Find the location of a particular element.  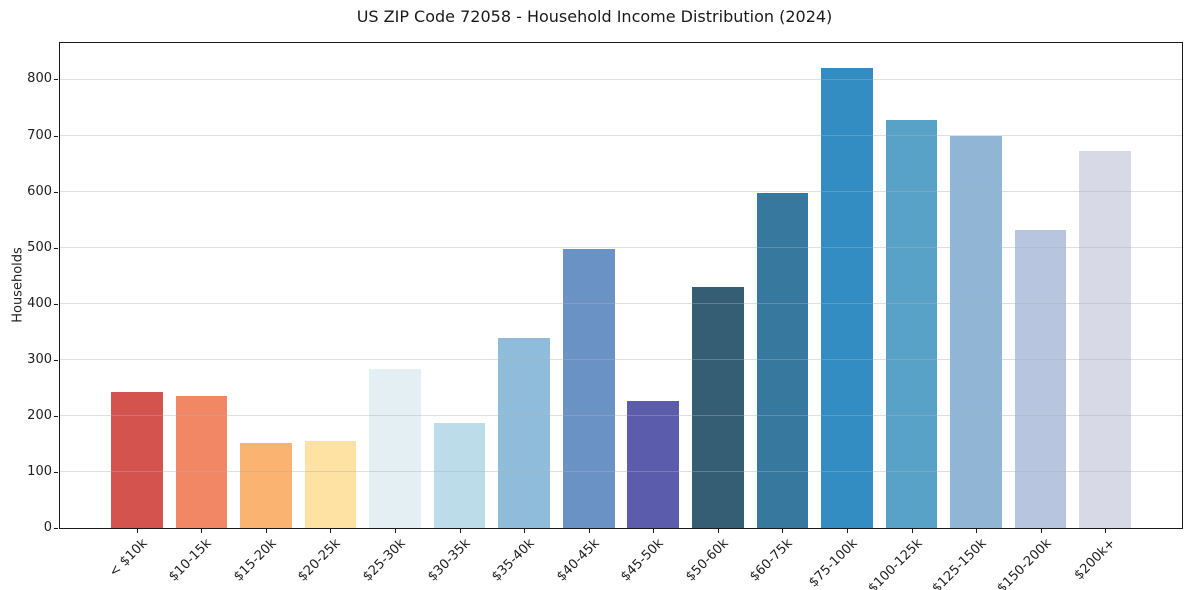

bar-45-50k is located at coordinates (653, 464).